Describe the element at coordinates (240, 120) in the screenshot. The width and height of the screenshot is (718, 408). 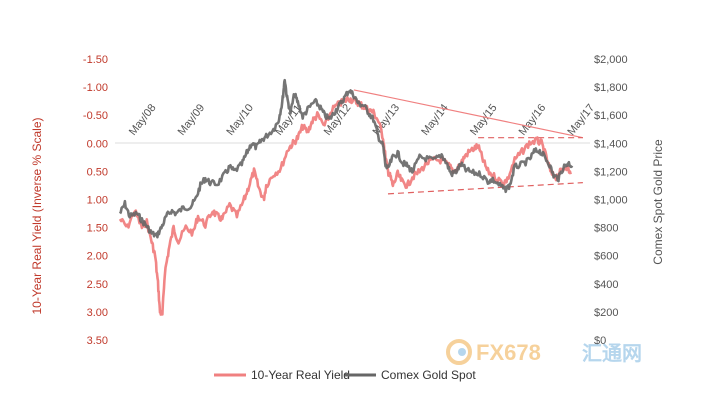
I see `x-tick-label: May/10` at that location.